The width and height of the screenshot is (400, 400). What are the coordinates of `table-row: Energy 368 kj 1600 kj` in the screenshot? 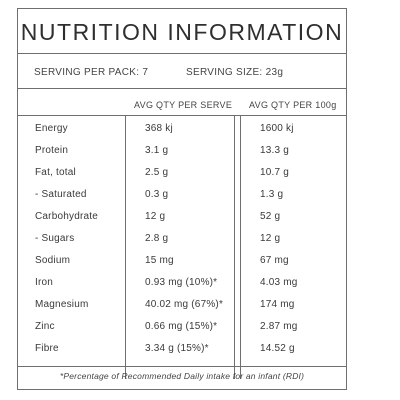 It's located at (182, 126).